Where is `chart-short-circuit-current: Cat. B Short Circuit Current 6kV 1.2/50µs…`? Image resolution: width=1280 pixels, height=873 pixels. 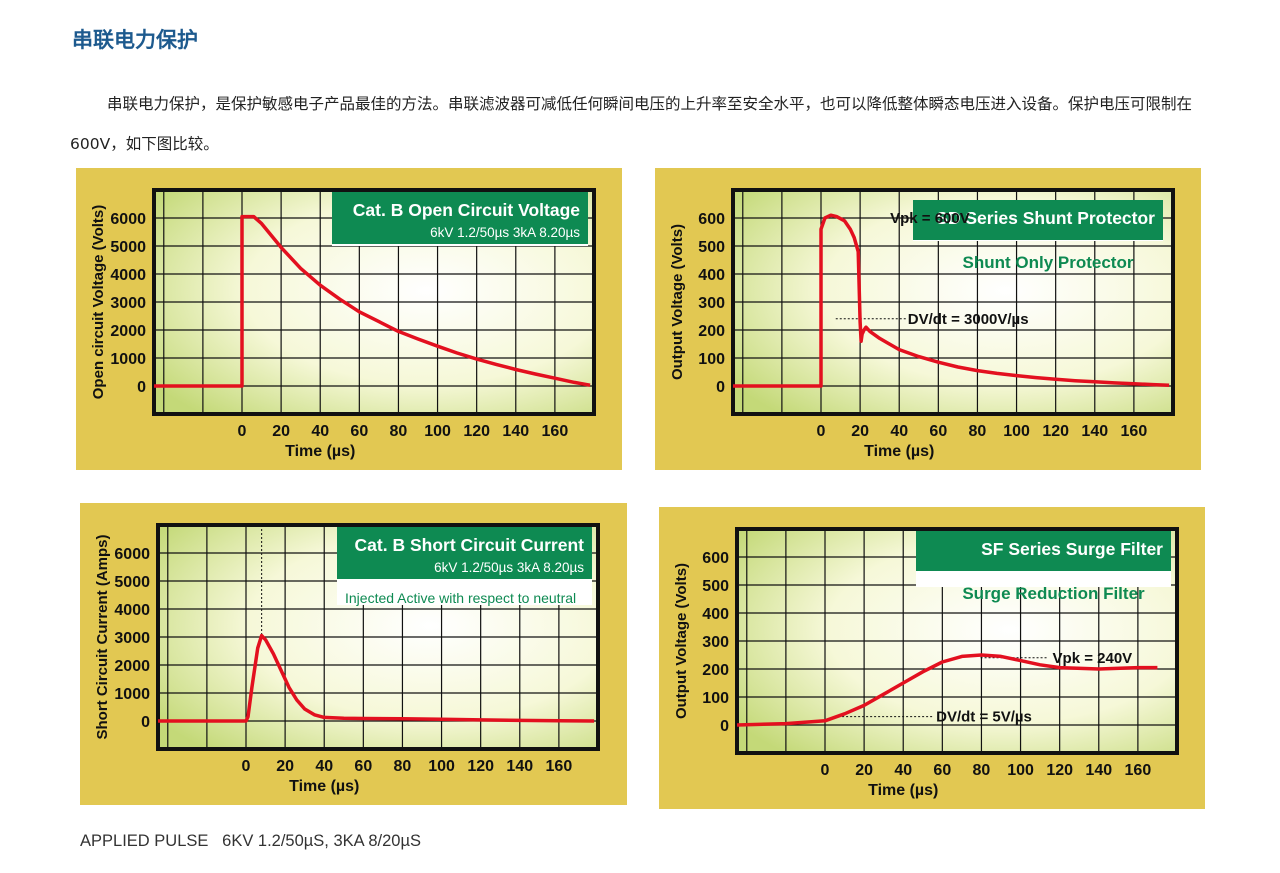 chart-short-circuit-current: Cat. B Short Circuit Current 6kV 1.2/50µs… is located at coordinates (353, 654).